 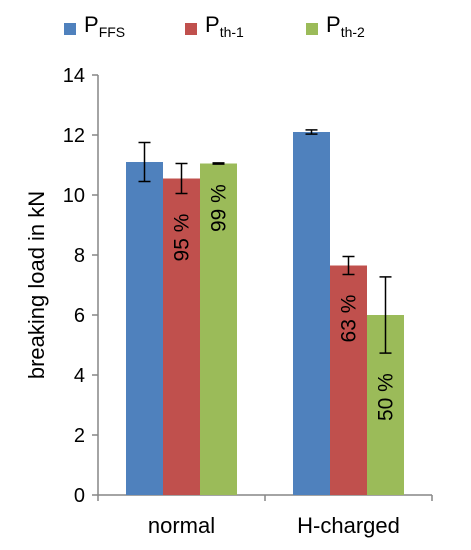 What do you see at coordinates (70, 28) in the screenshot?
I see `legend-swatch-pffs` at bounding box center [70, 28].